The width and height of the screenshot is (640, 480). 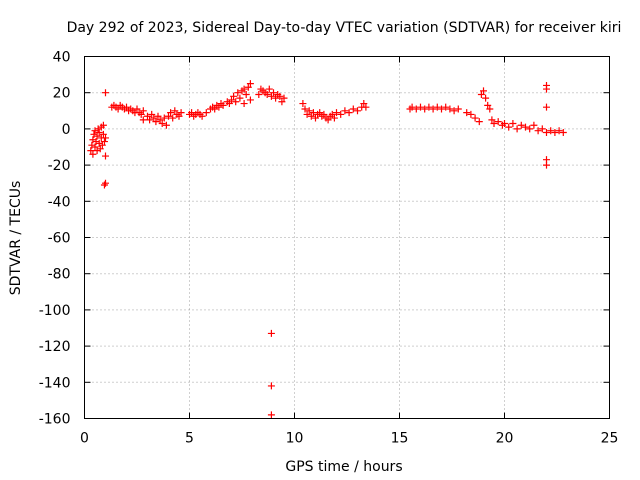 I want to click on x-tick-label: 15, so click(x=400, y=439).